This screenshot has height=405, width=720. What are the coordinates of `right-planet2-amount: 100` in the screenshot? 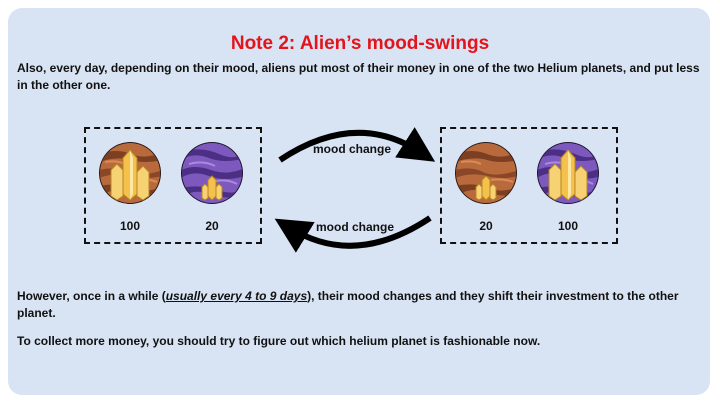 It's located at (568, 226).